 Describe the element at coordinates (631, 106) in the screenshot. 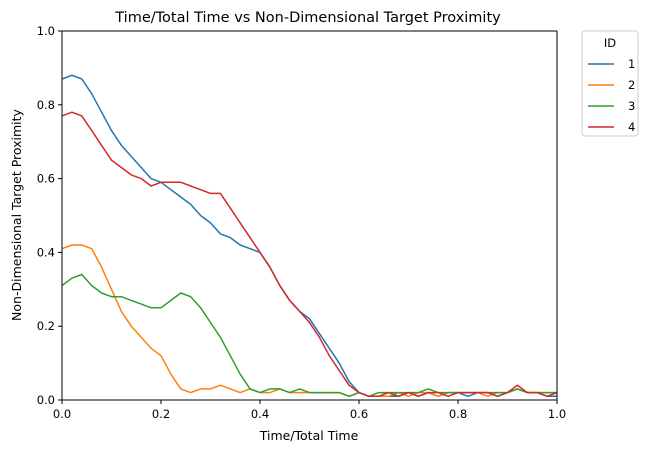

I see `legend-label-3: 3` at that location.